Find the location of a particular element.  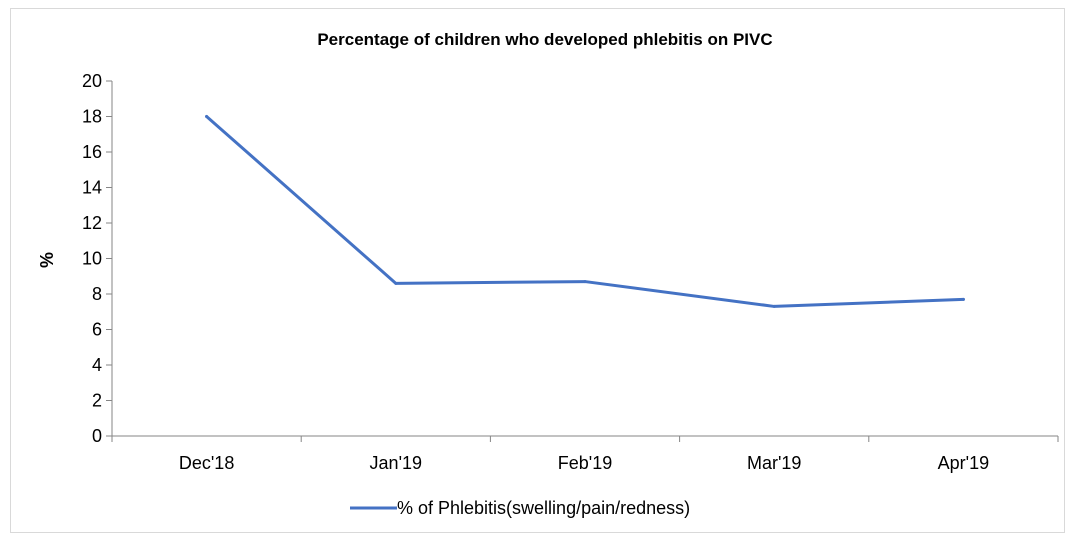

legend: % of Phlebitis(swelling/pain/redness) is located at coordinates (520, 508).